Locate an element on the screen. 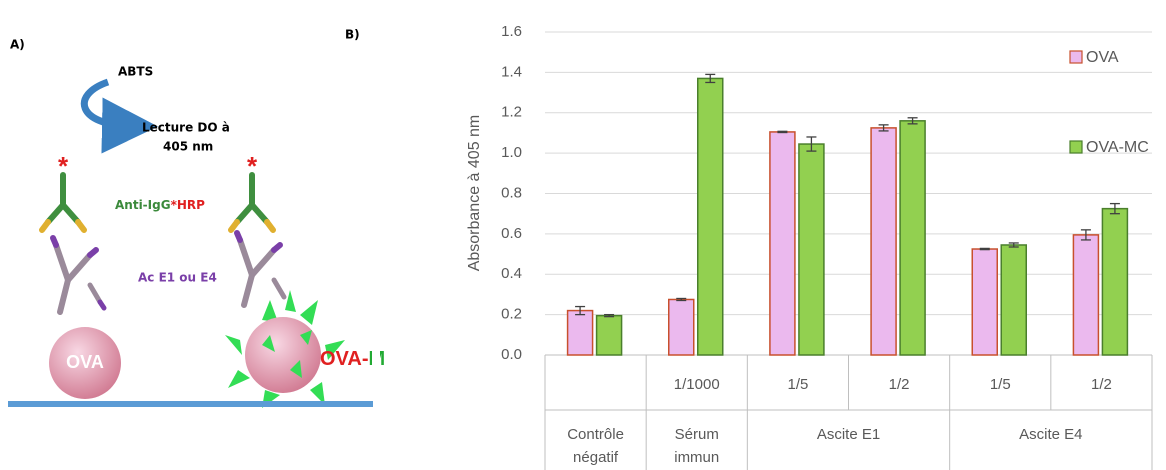  group-label: Ascite E1 is located at coordinates (848, 434).